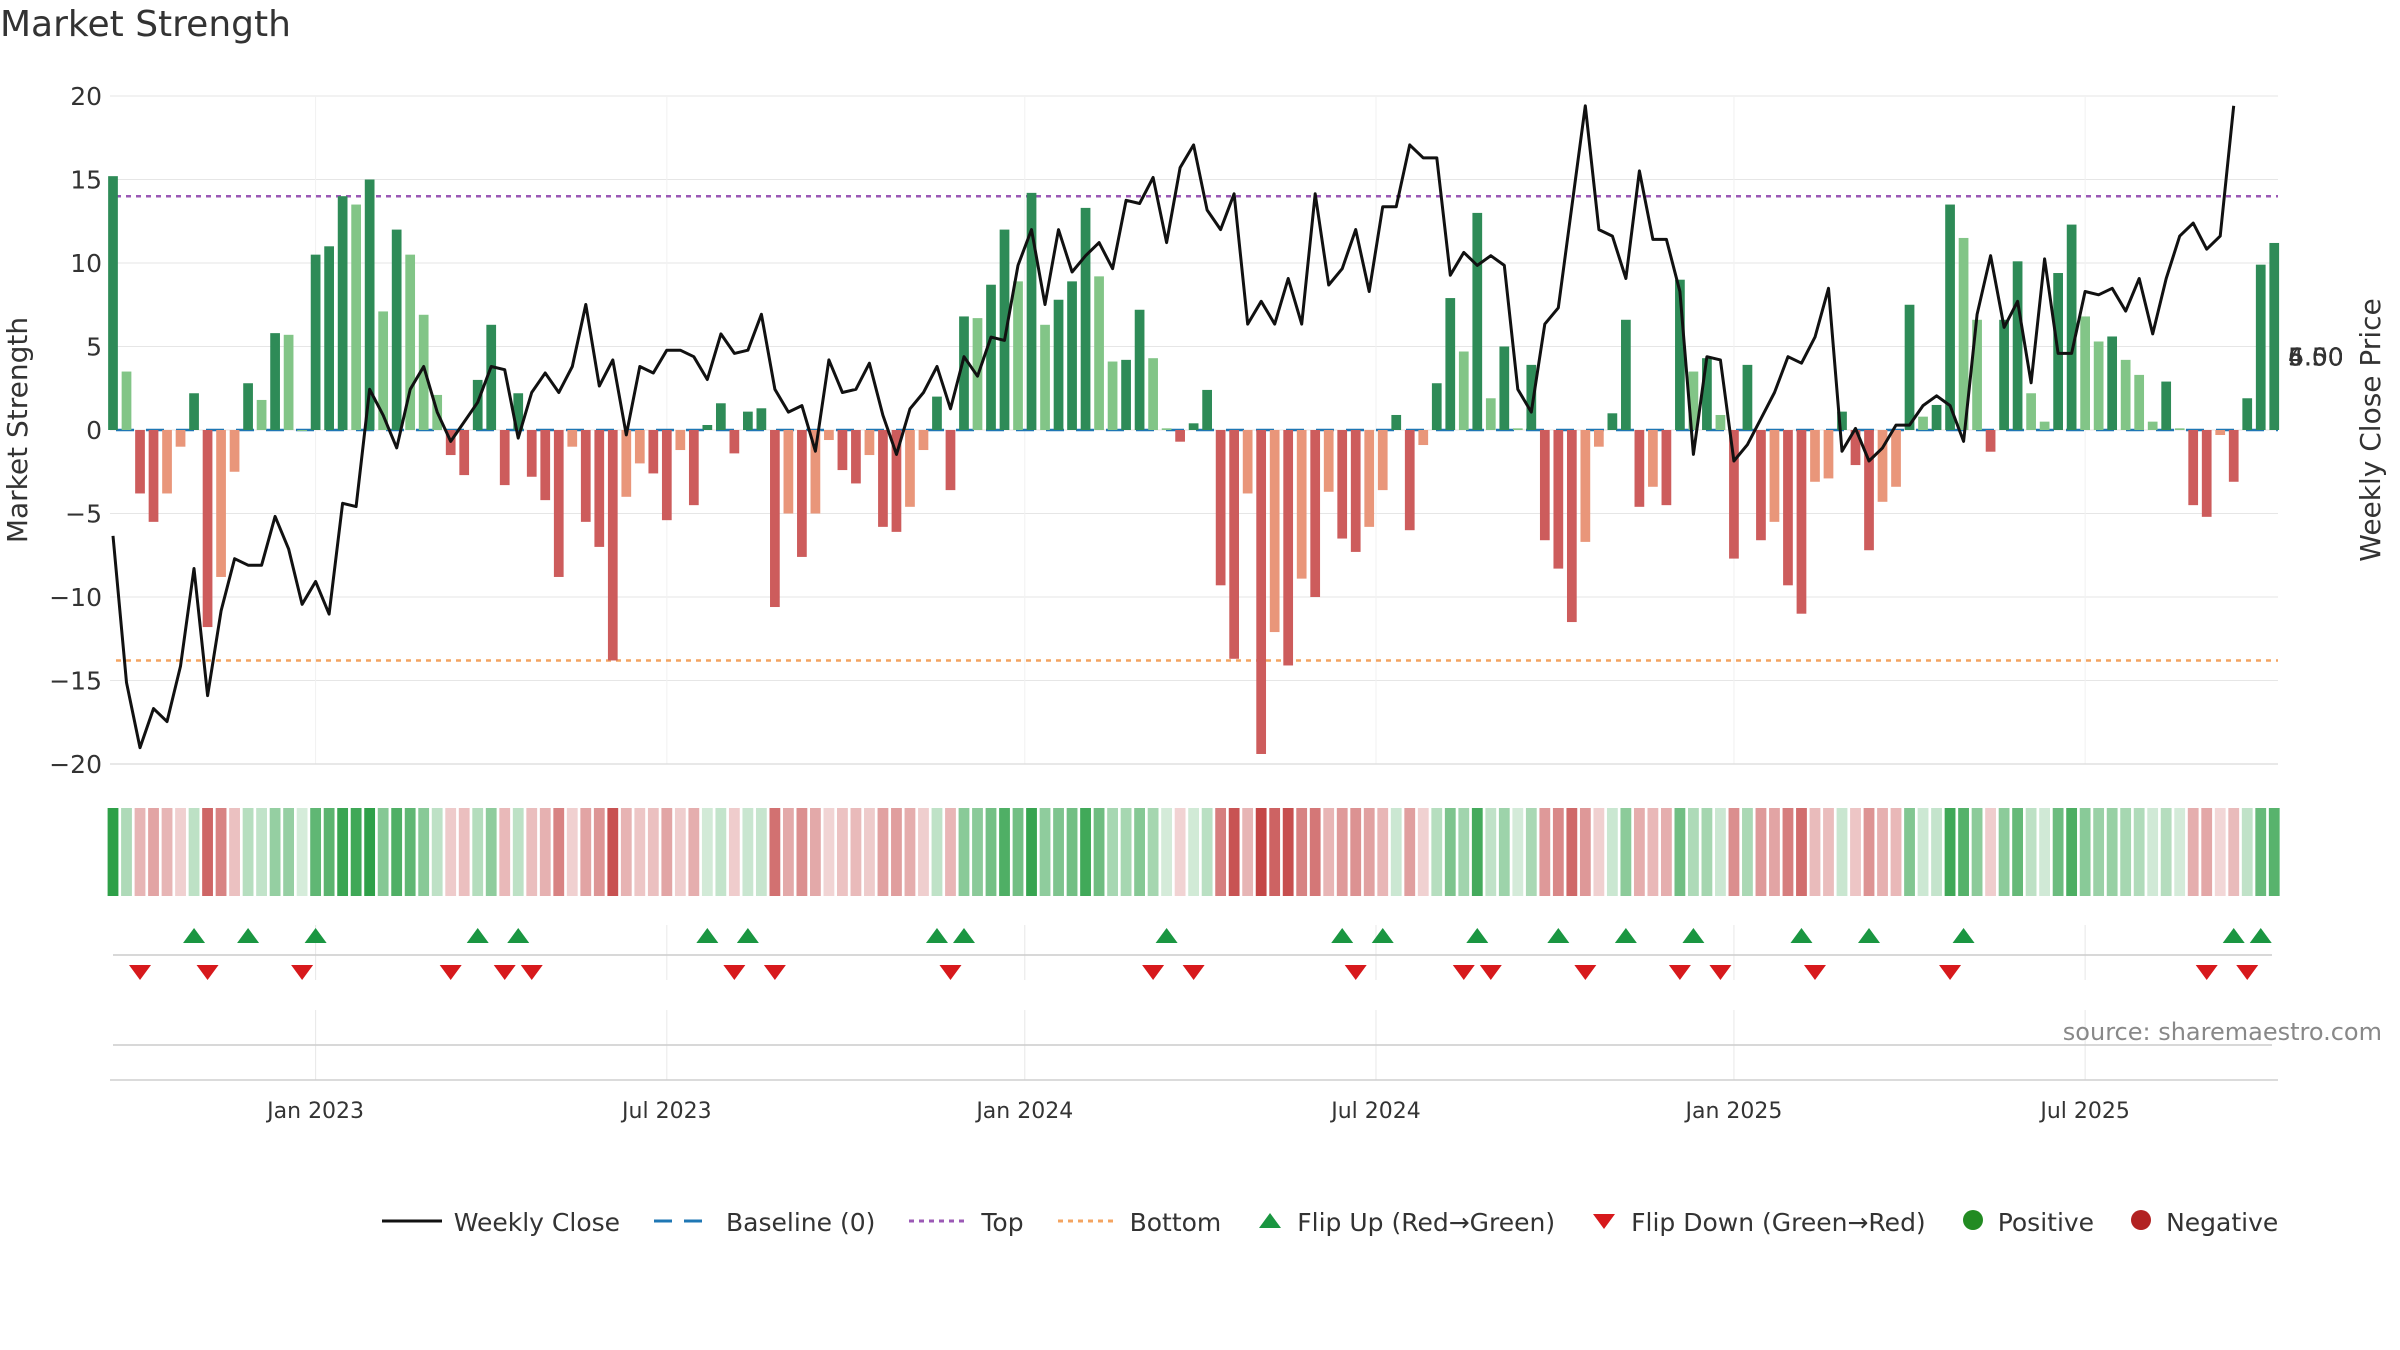  What do you see at coordinates (86, 180) in the screenshot?
I see `left-tick-label: 15` at bounding box center [86, 180].